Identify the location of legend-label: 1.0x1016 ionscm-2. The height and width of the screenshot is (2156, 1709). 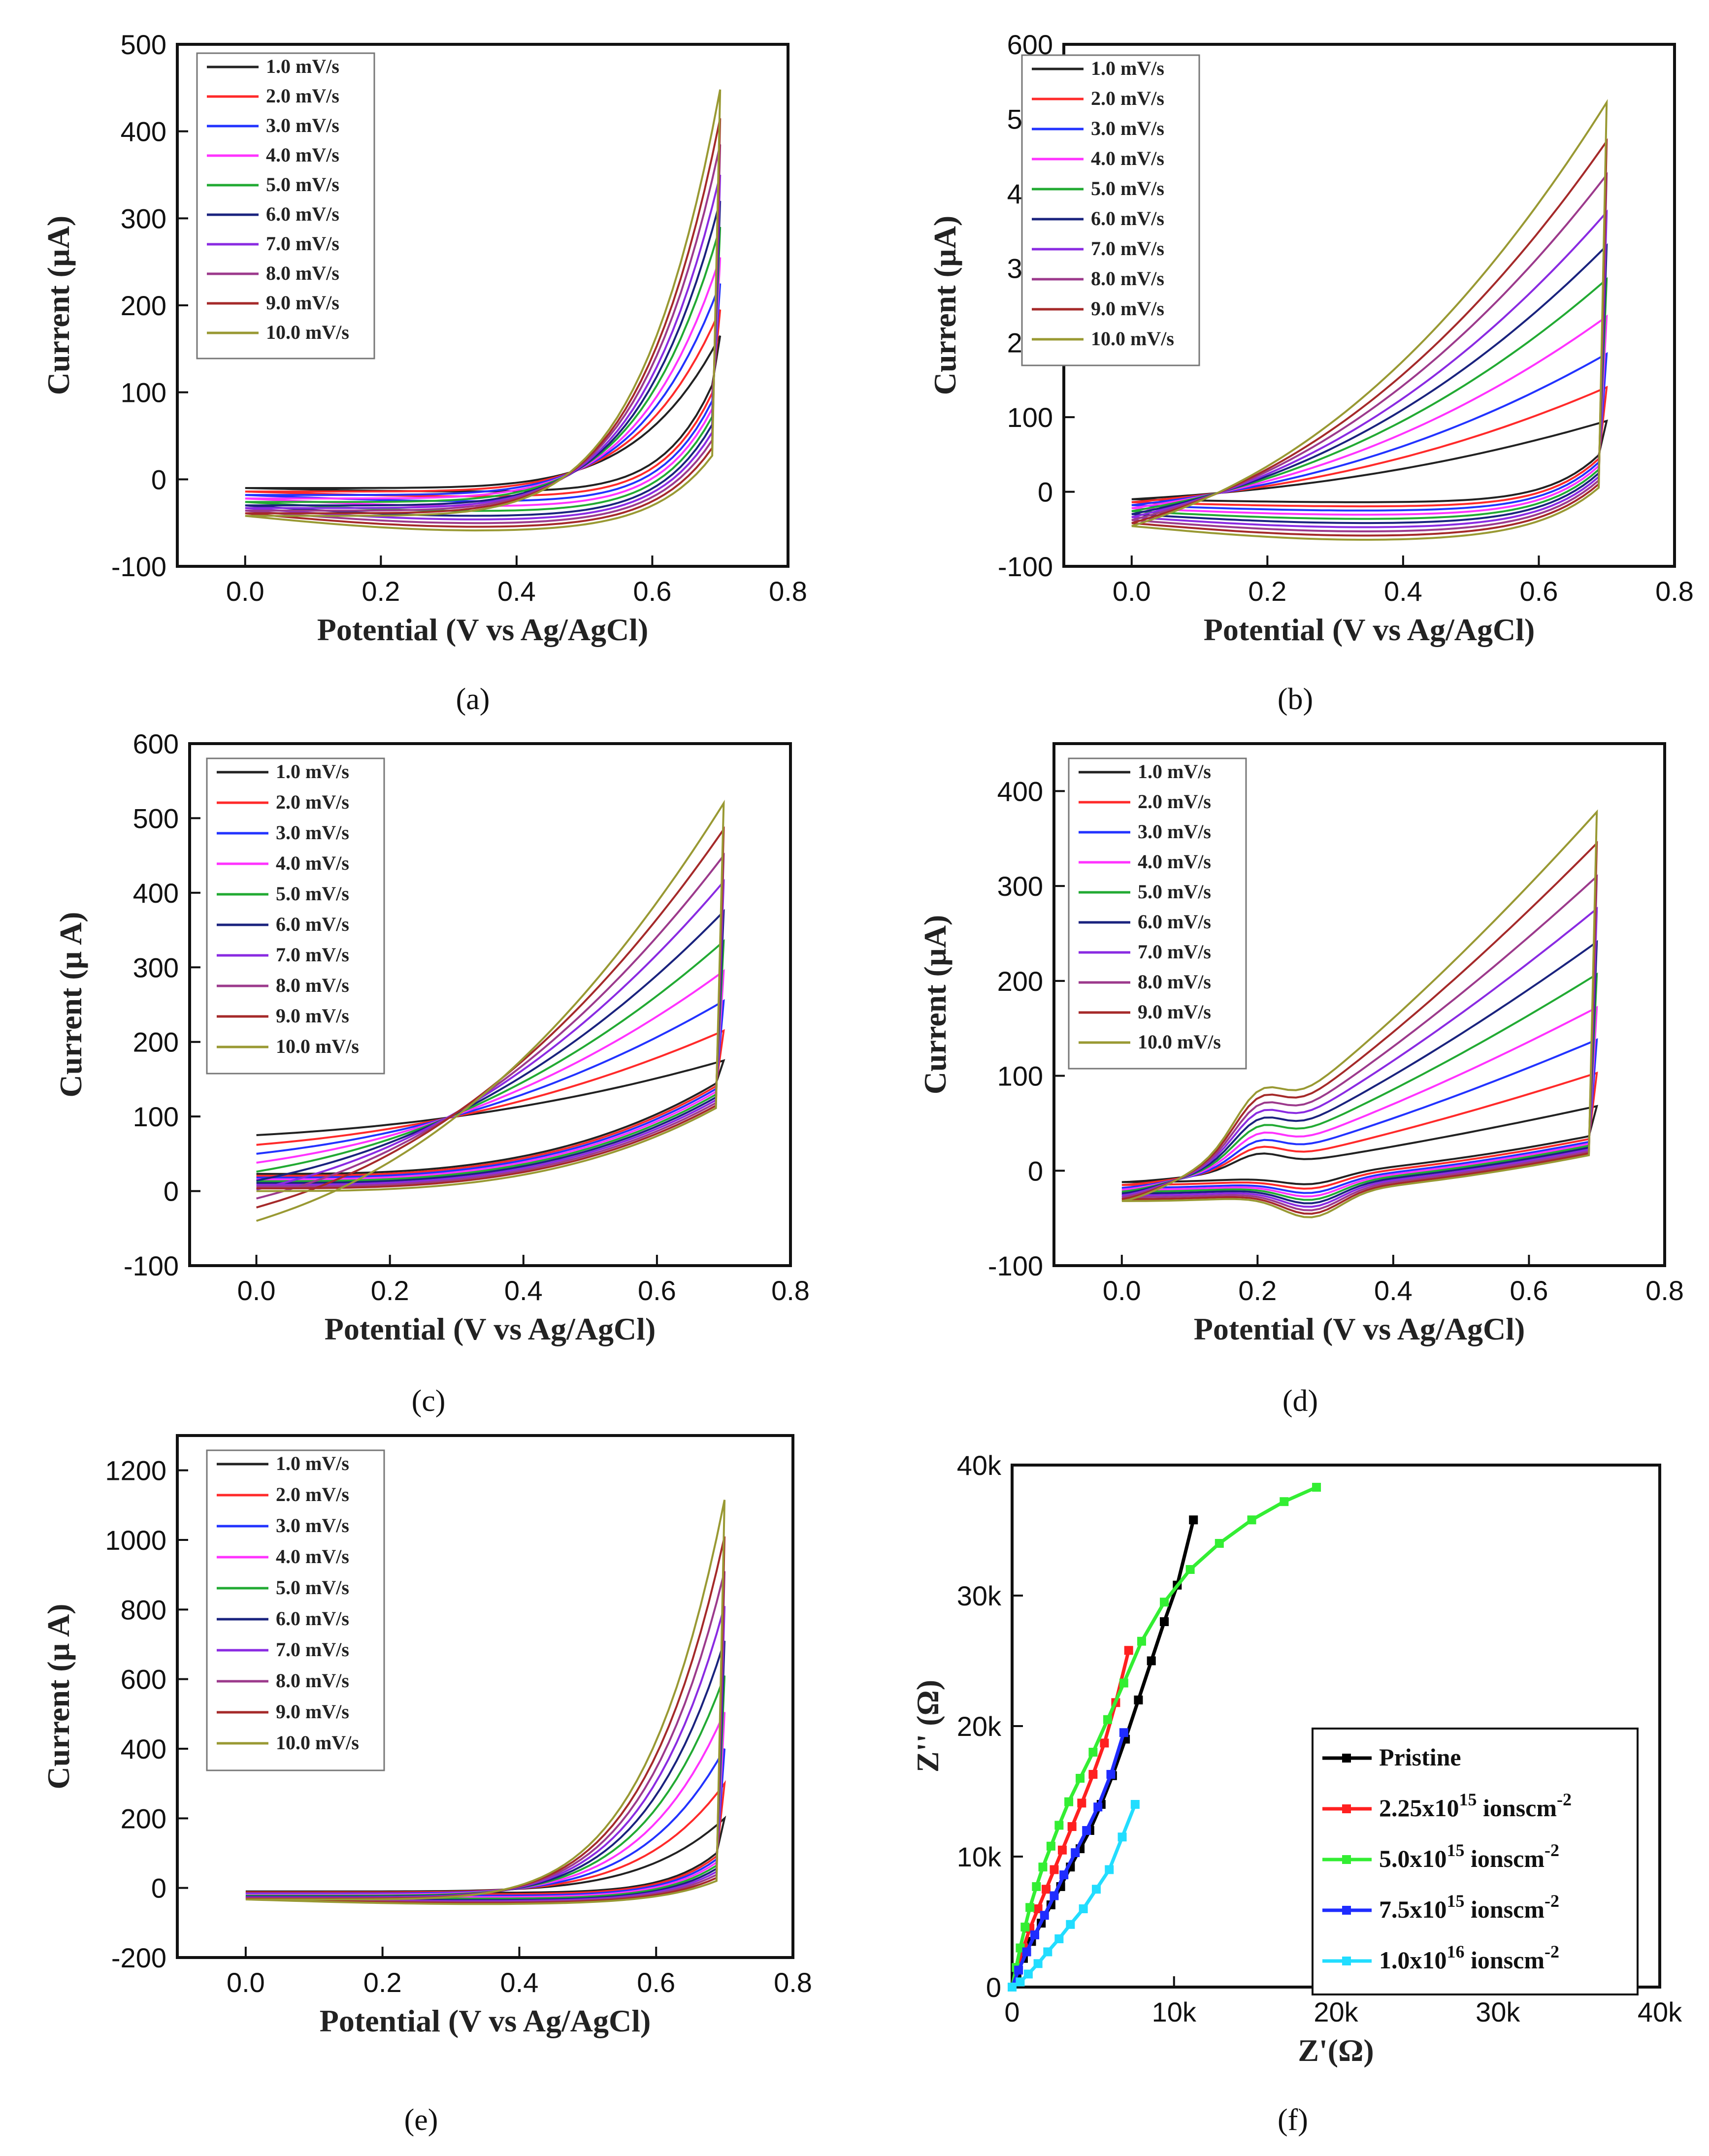
(1469, 1958).